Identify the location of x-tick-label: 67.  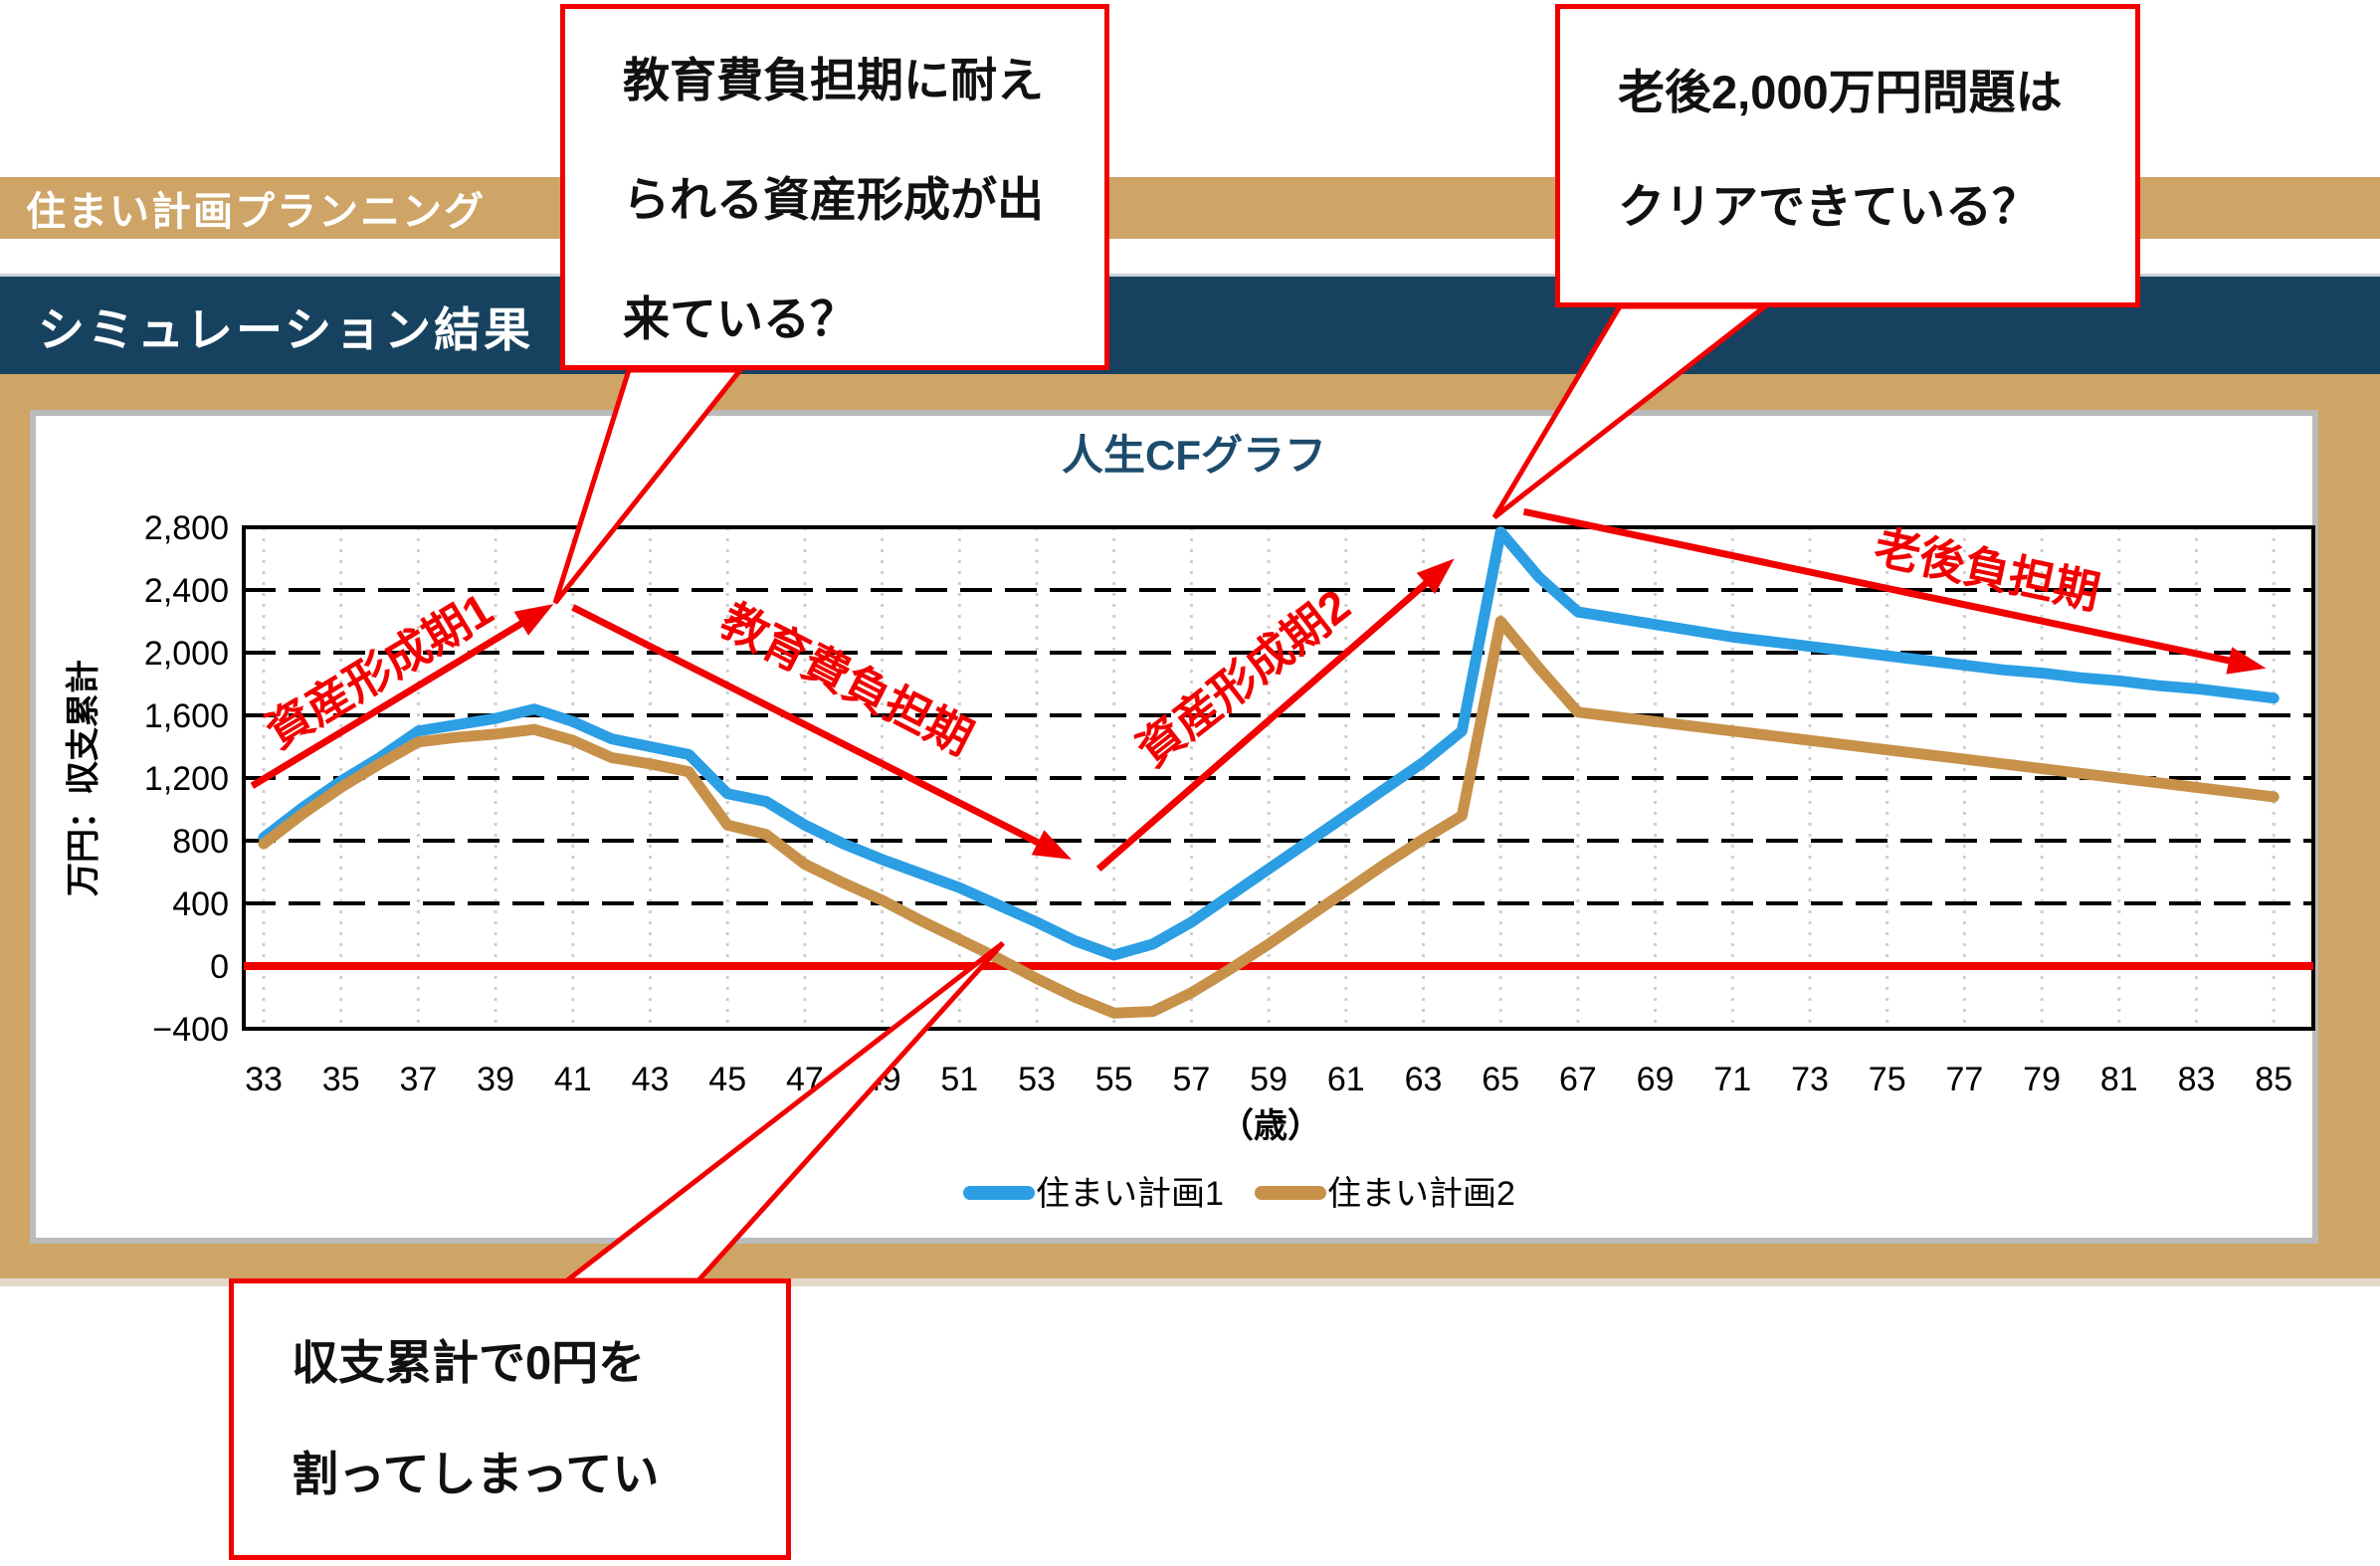
(1578, 1079).